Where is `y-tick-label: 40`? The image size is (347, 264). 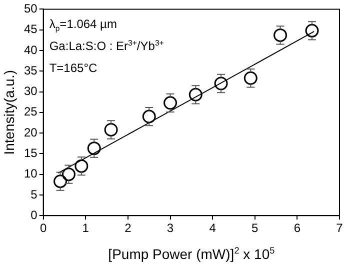
y-tick-label: 40 is located at coordinates (31, 49).